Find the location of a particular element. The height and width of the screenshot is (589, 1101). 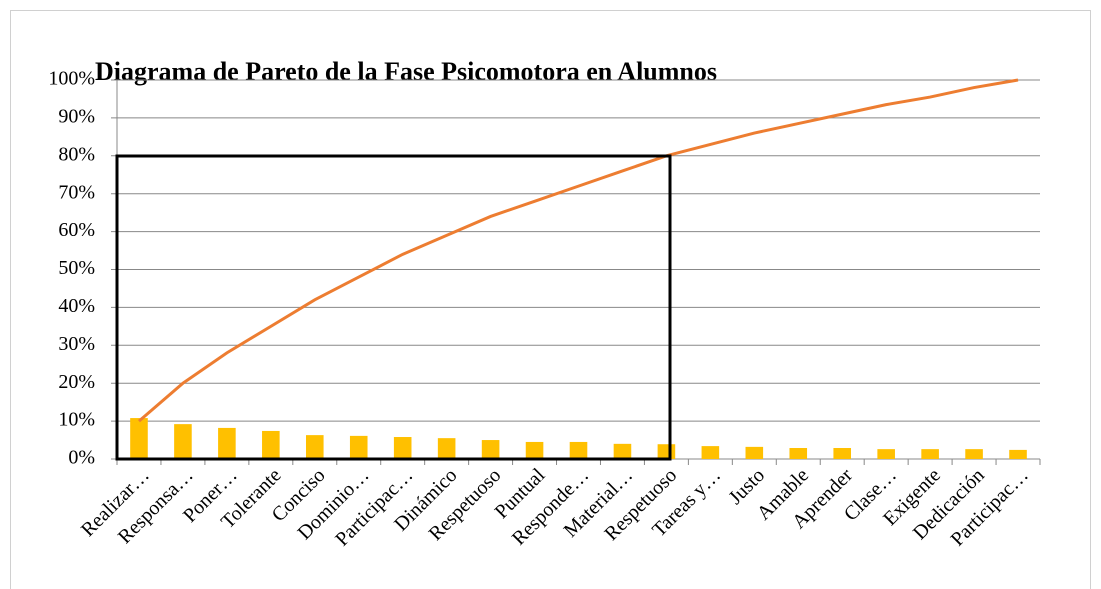

y-tick-label: 60% is located at coordinates (76, 230).